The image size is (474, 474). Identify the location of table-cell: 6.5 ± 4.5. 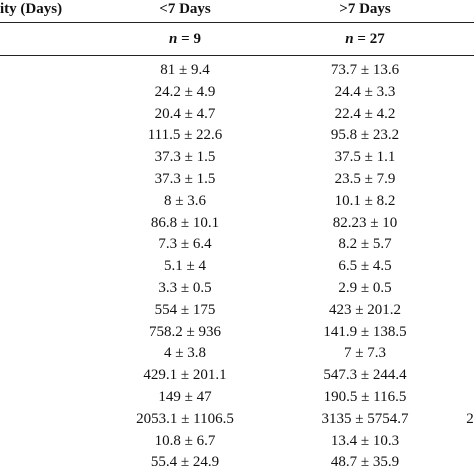
(365, 266).